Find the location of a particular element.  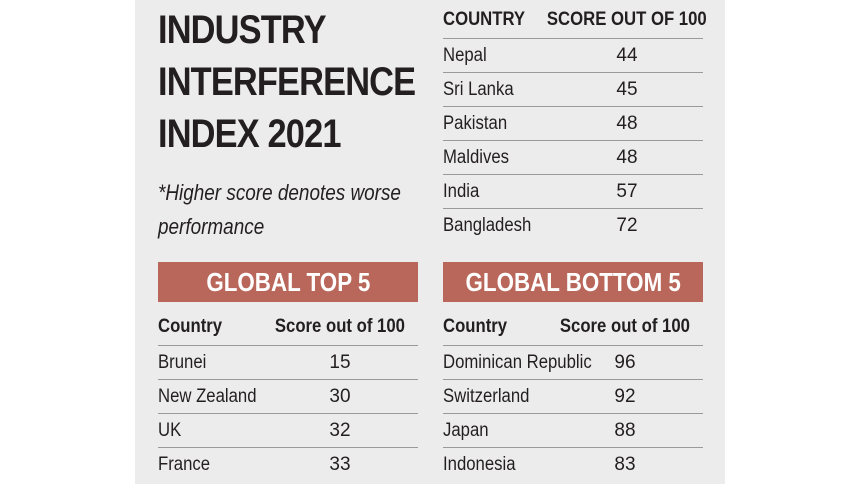

global-top-5-title: GLOBAL TOP 5 is located at coordinates (288, 281).